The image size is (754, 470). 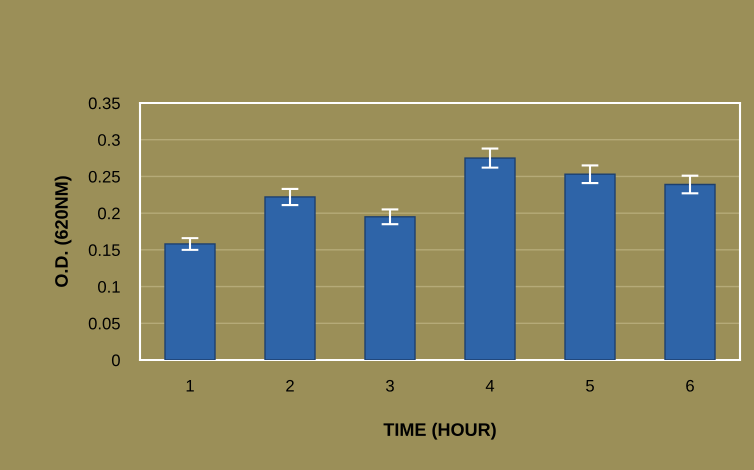 What do you see at coordinates (116, 360) in the screenshot?
I see `y-tick-label: 0` at bounding box center [116, 360].